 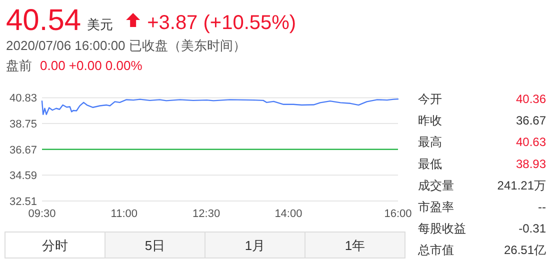 What do you see at coordinates (23, 176) in the screenshot?
I see `y-tick-label: 34.59` at bounding box center [23, 176].